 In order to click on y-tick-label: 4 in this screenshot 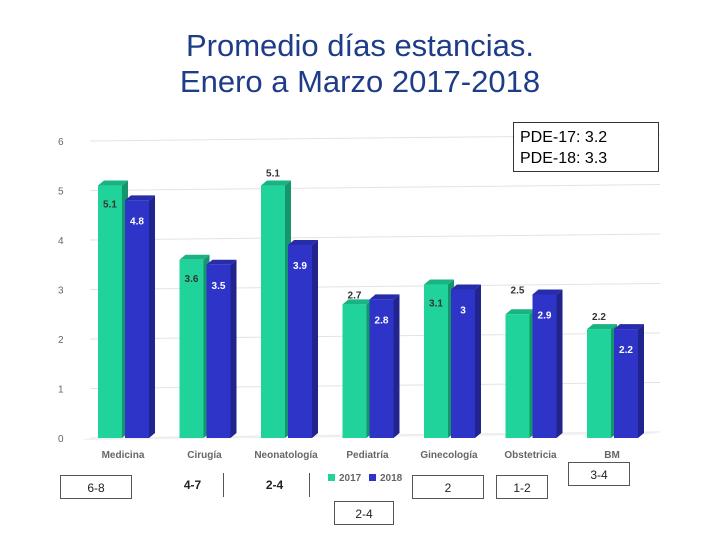, I will do `click(61, 241)`.